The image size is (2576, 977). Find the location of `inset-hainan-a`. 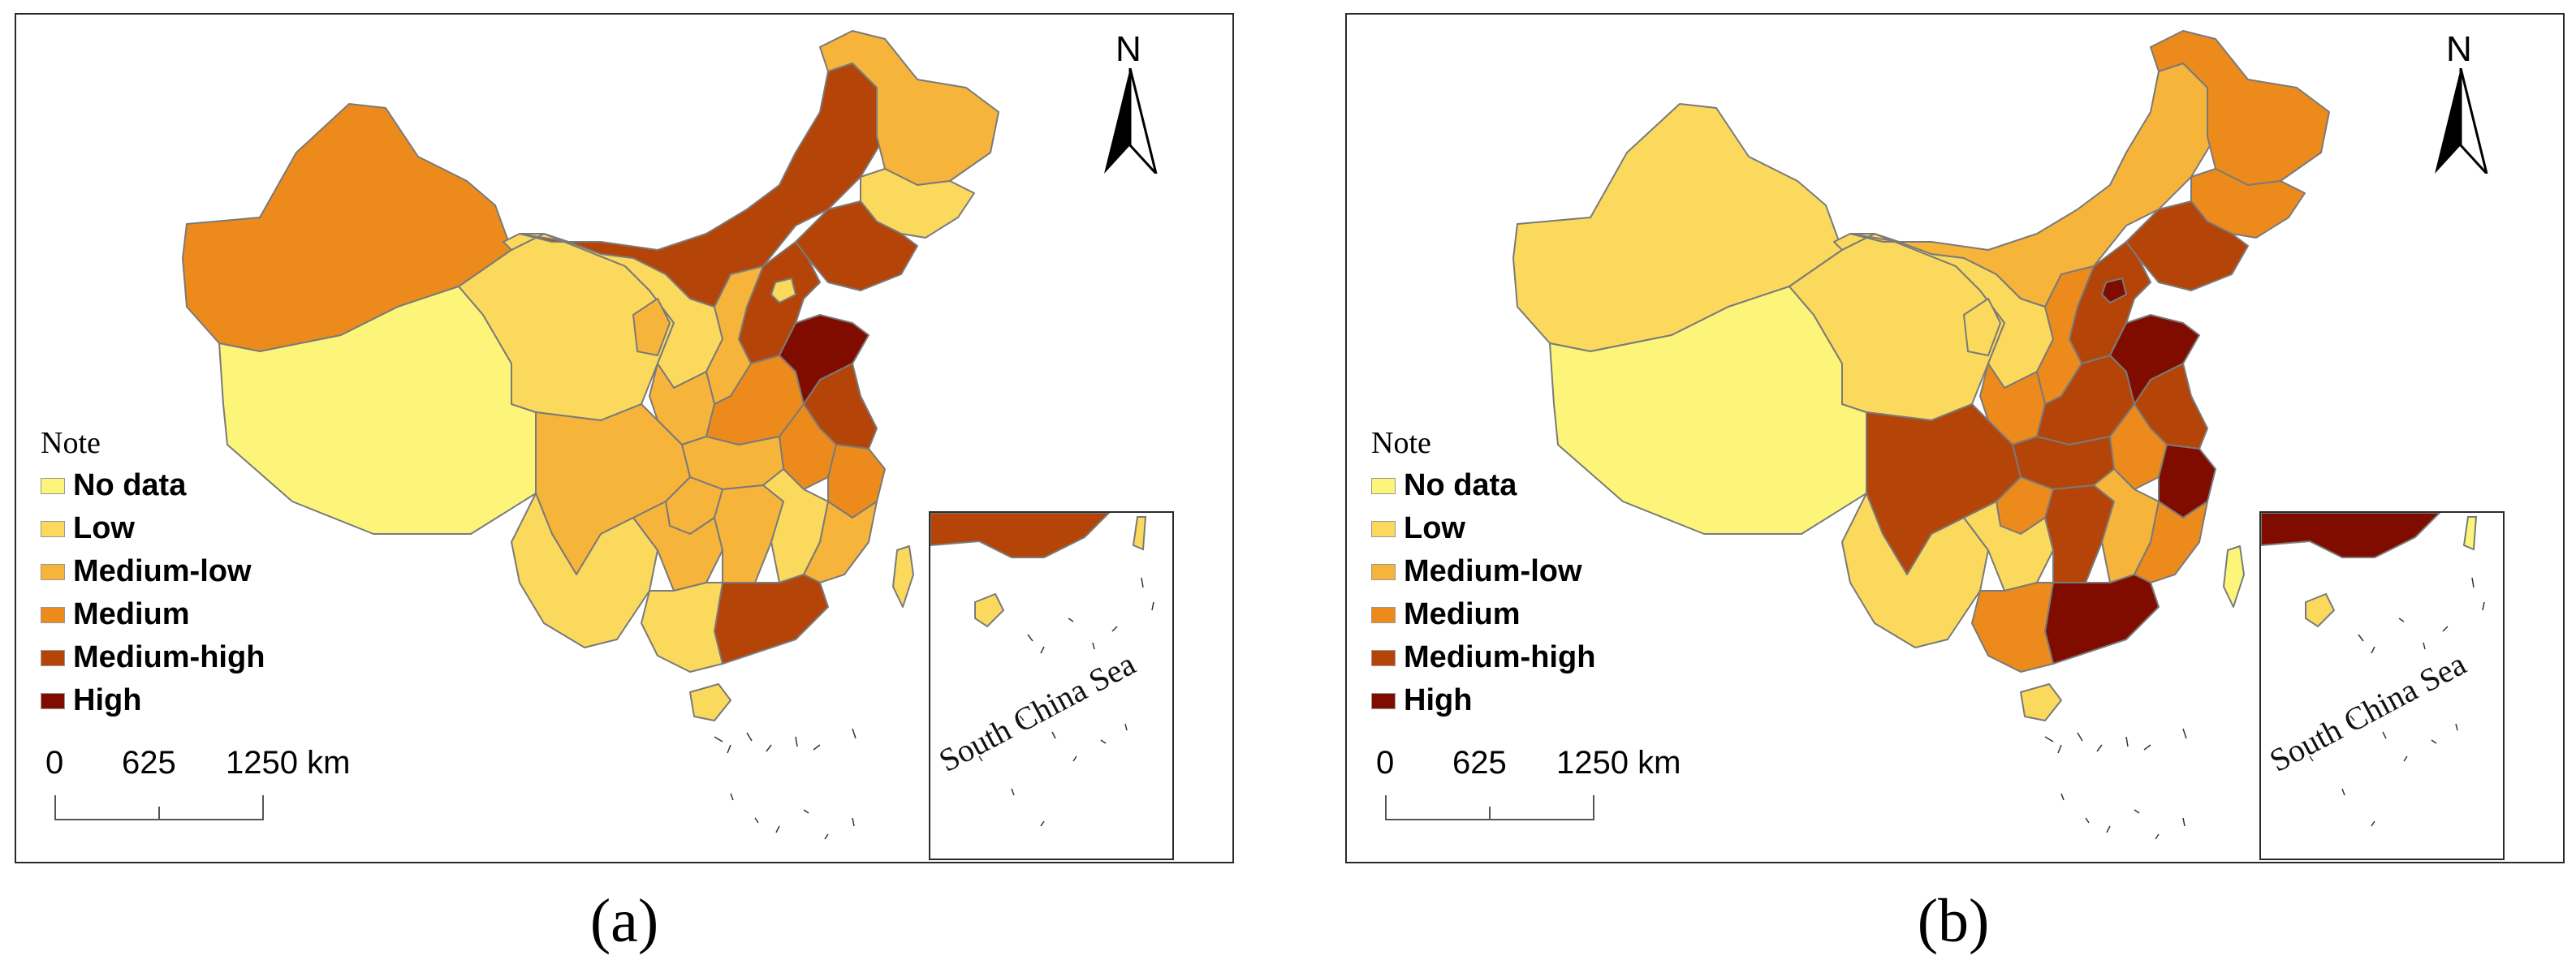

inset-hainan-a is located at coordinates (989, 610).